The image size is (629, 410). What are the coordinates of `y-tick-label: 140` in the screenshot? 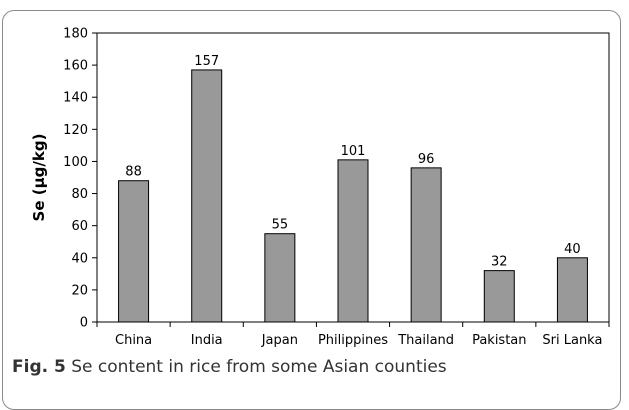 It's located at (75, 98).